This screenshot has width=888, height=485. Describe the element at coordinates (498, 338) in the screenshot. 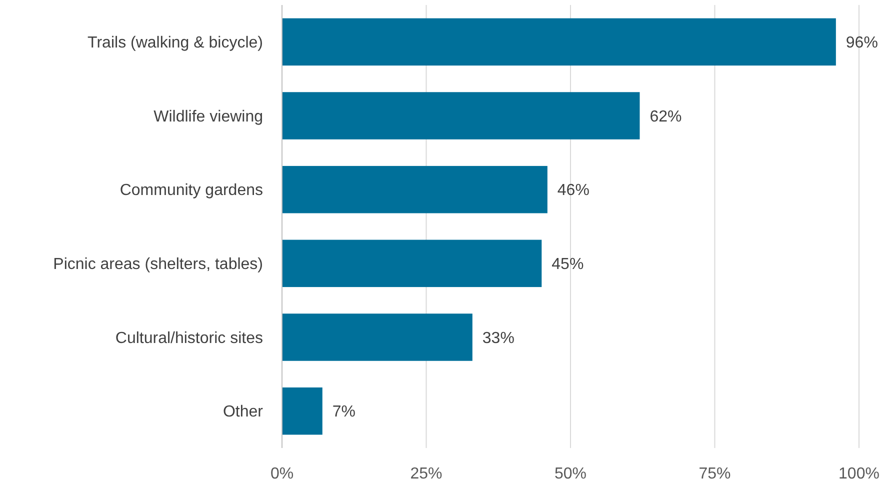

I see `data-label: 33%` at that location.